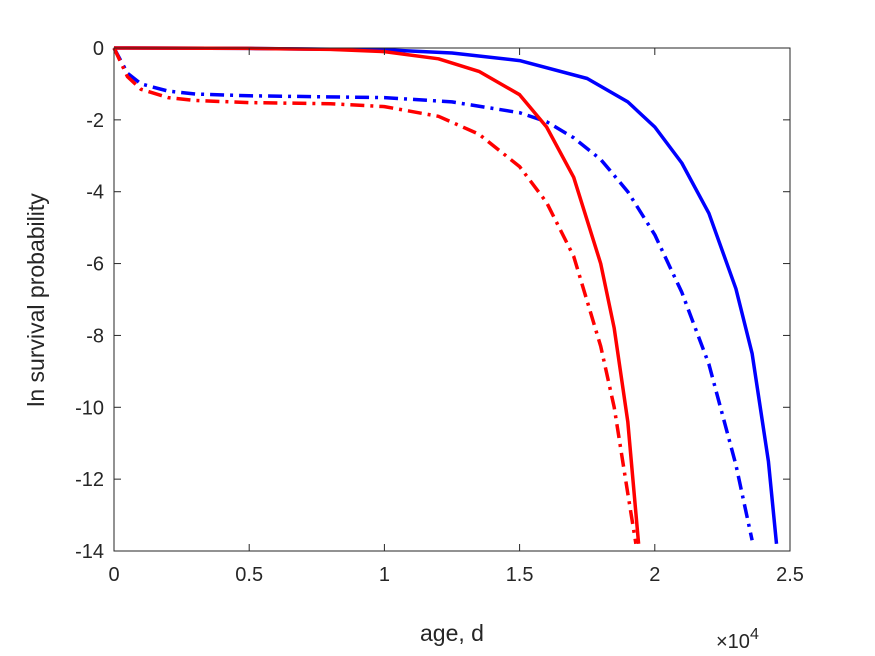  What do you see at coordinates (790, 575) in the screenshot?
I see `x-tick-label: 2.5` at bounding box center [790, 575].